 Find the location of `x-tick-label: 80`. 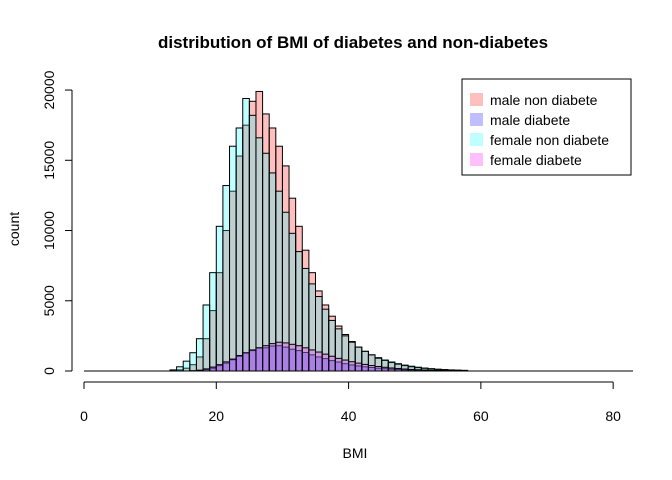

x-tick-label: 80 is located at coordinates (613, 416).